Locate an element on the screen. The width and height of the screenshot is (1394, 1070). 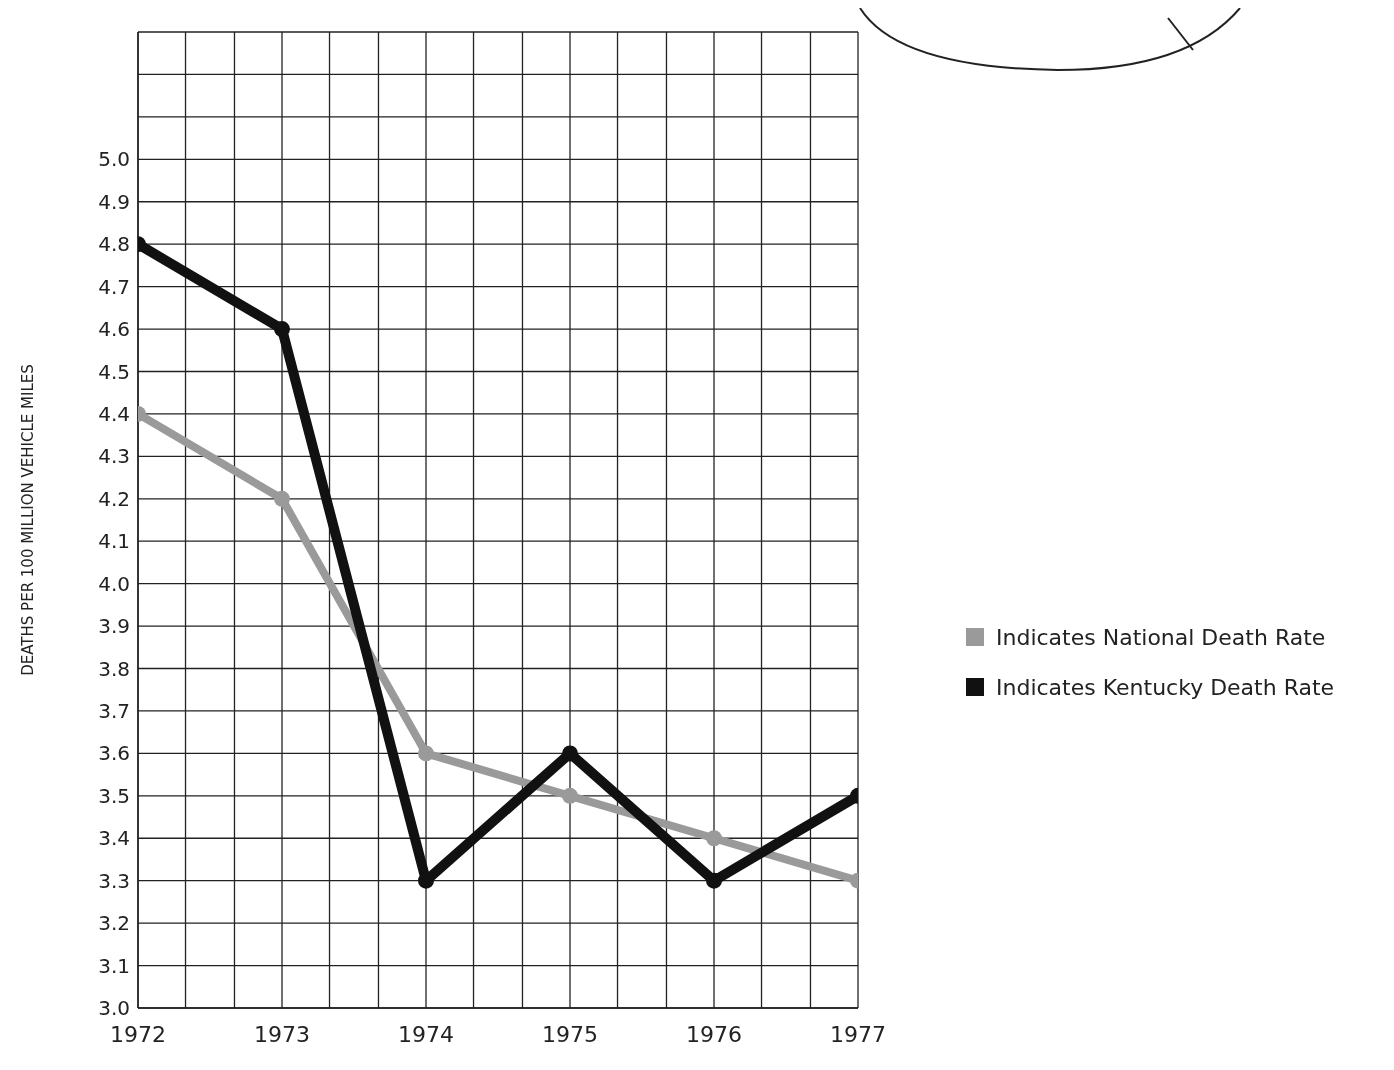
x-tick-label: 1974 is located at coordinates (426, 1034).